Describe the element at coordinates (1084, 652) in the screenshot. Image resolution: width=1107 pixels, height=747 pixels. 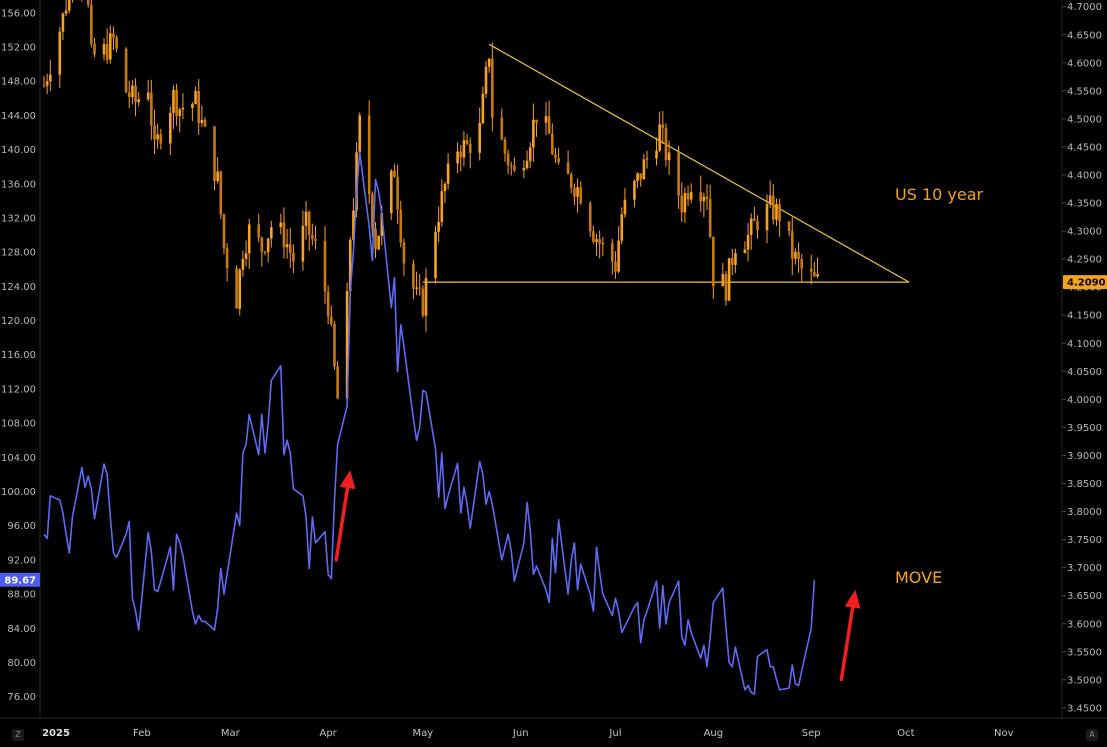
I see `right-axis-tick-label: 3.5500` at that location.